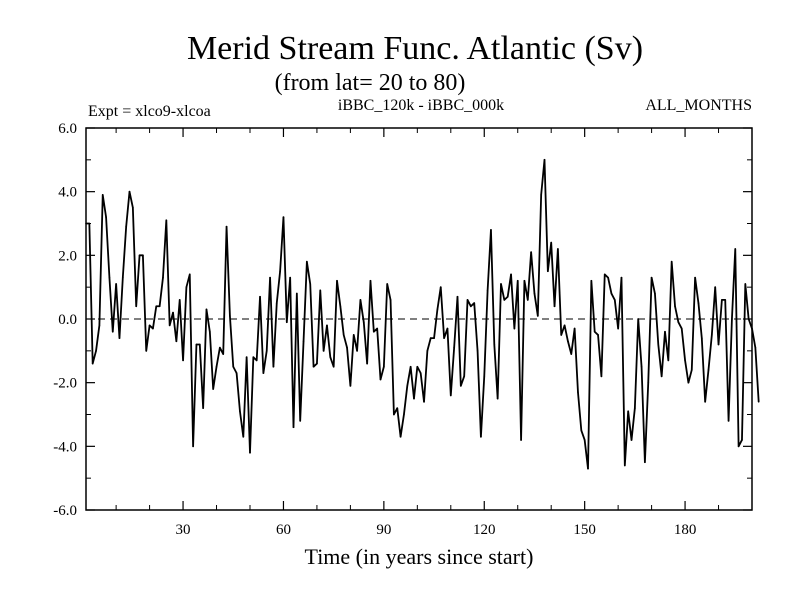 This screenshot has height=600, width=800. I want to click on x-tick-label: 150, so click(584, 530).